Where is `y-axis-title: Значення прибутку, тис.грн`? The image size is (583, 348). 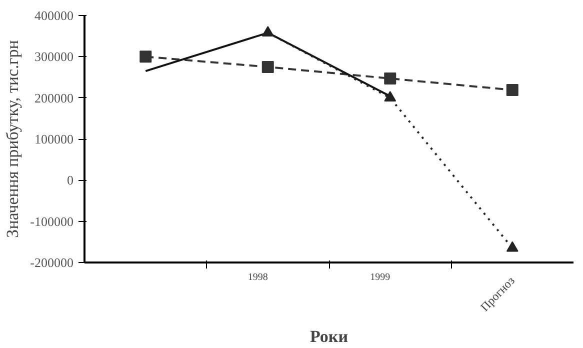
y-axis-title: Значення прибутку, тис.грн is located at coordinates (12, 139).